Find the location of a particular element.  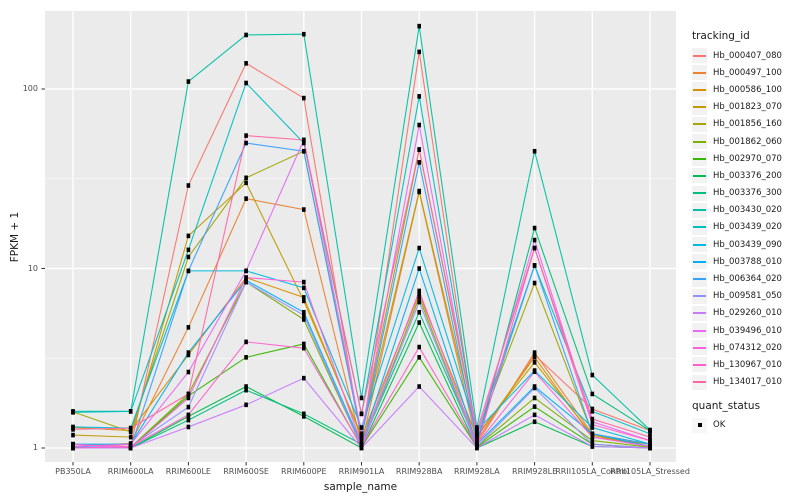

x-tick-label: RRIM928LA is located at coordinates (477, 471).